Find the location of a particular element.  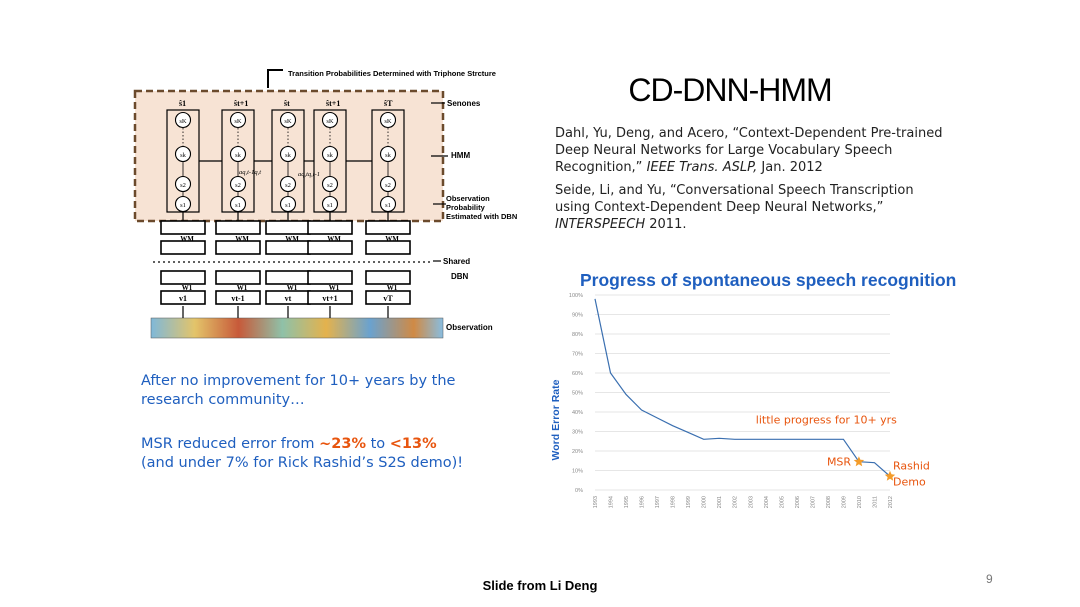

y-tick-label: 20% is located at coordinates (577, 452).